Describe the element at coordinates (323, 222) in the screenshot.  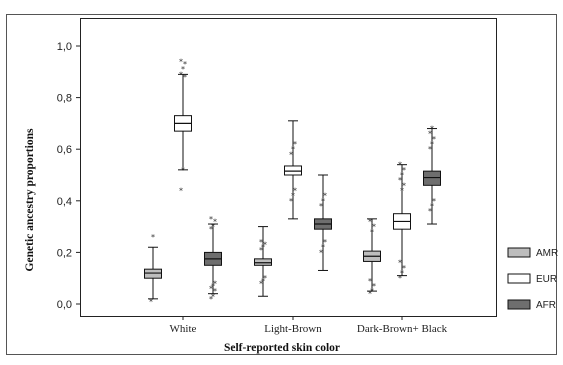
I see `box-afr: ******` at that location.